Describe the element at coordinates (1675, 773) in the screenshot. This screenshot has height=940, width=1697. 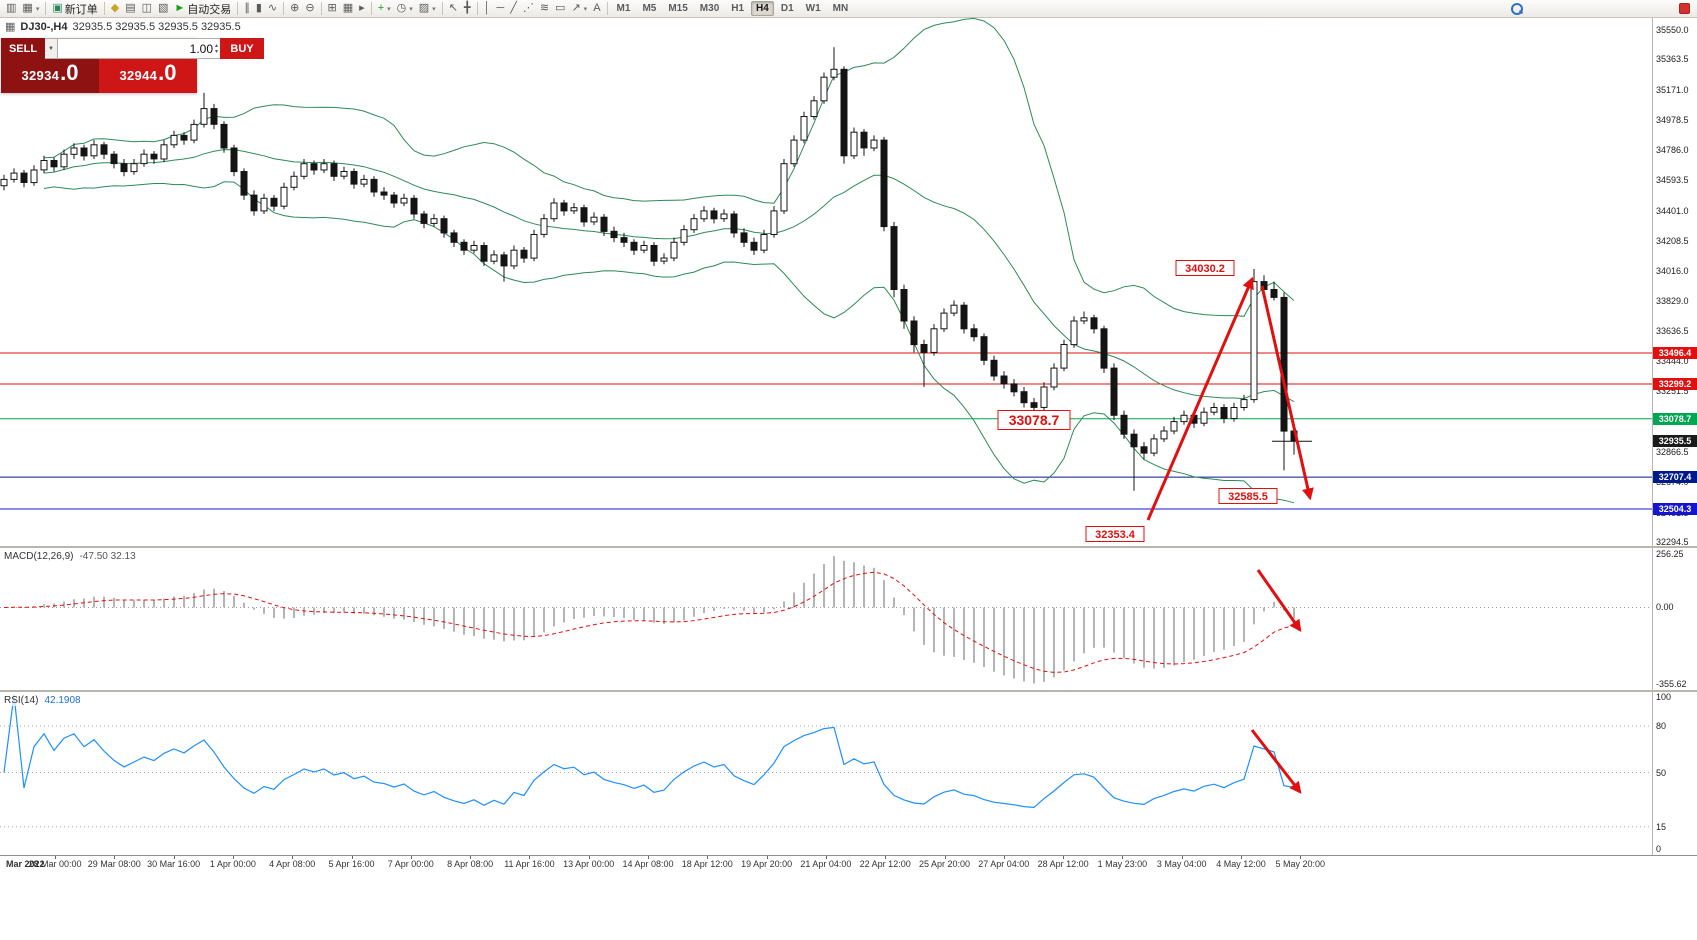
I see `rsi-scale: 100 80 50 15 0` at that location.